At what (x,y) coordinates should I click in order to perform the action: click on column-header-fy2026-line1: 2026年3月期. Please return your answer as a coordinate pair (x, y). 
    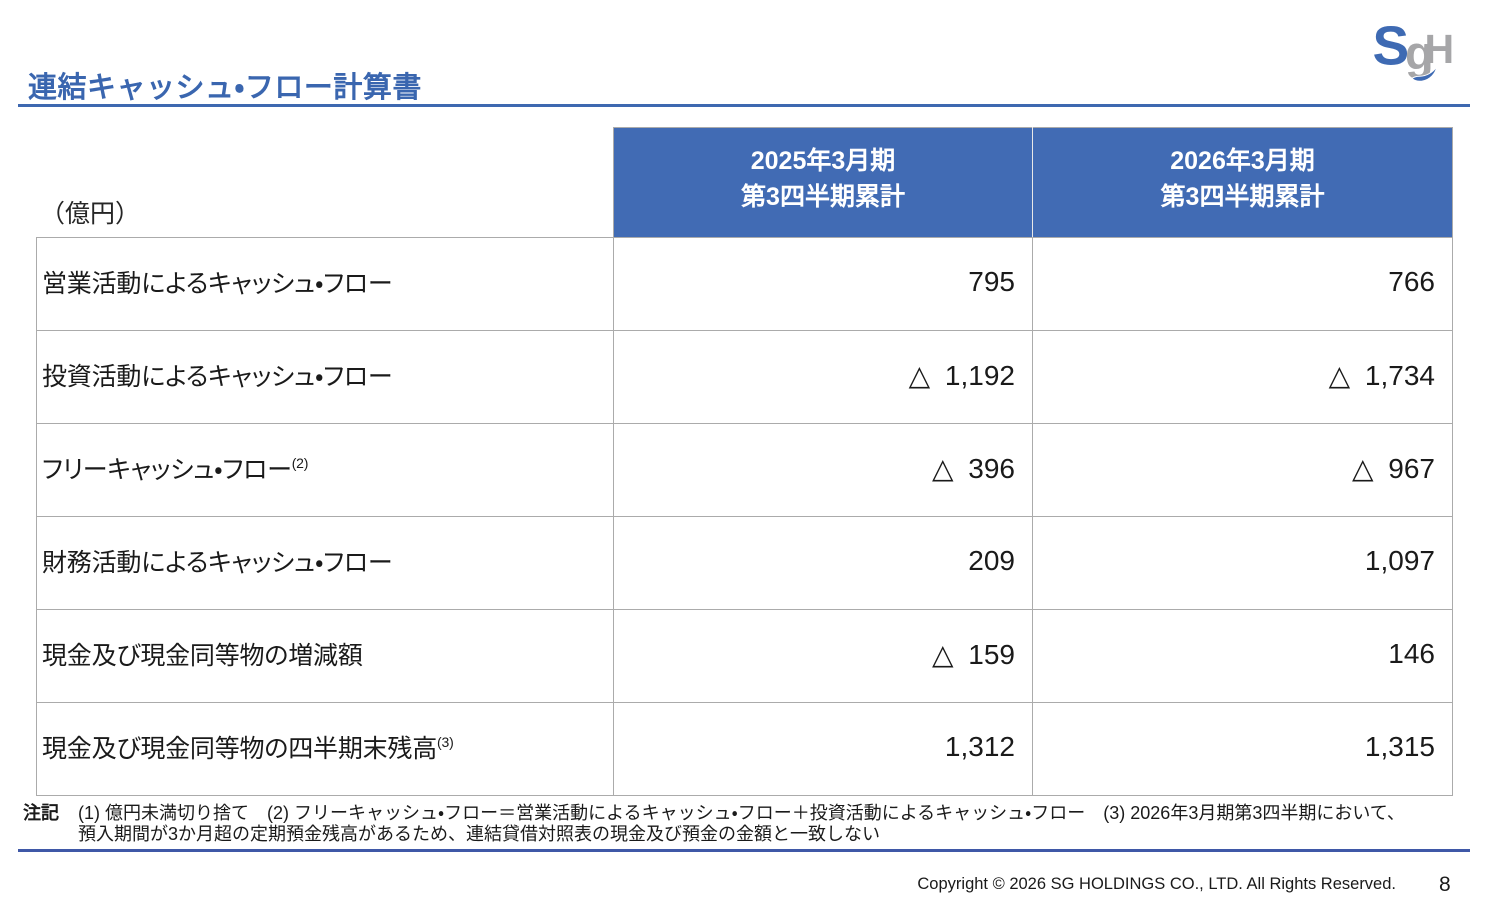
    Looking at the image, I should click on (1242, 160).